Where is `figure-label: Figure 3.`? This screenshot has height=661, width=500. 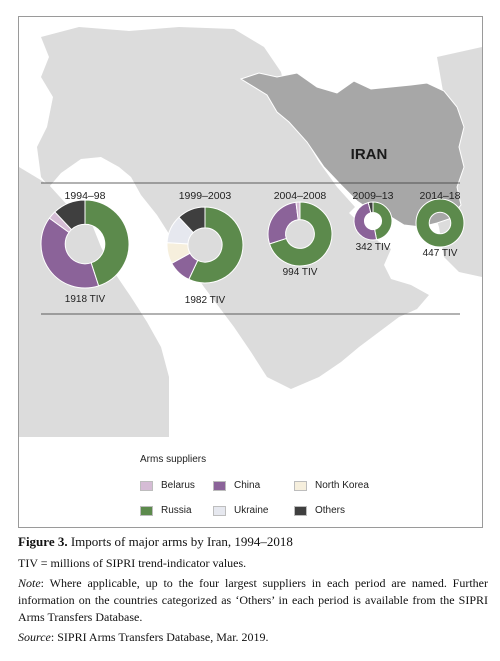 figure-label: Figure 3. is located at coordinates (43, 541).